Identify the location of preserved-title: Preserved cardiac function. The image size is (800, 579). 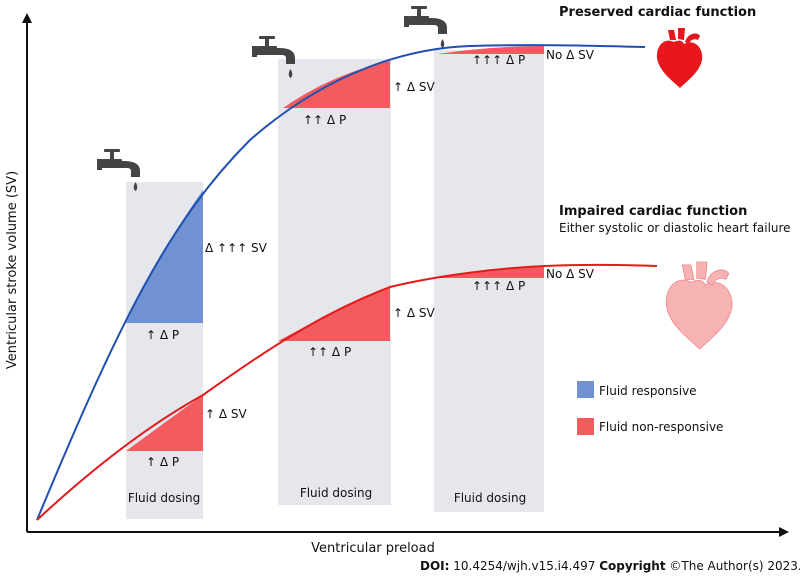
(657, 12).